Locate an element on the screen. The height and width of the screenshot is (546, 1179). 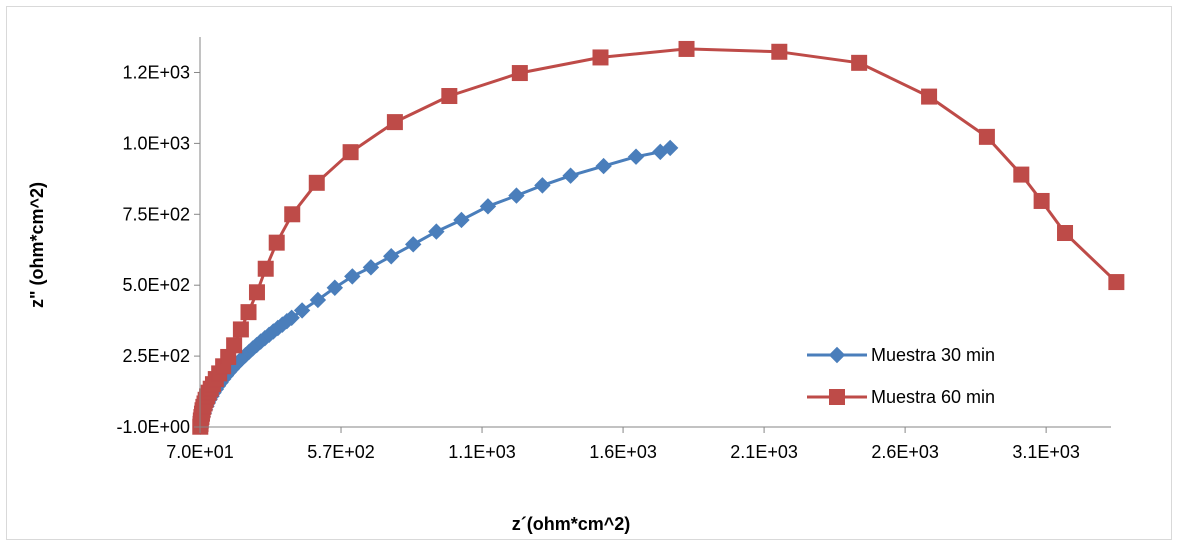
x-tick-label: 2.1E+03 is located at coordinates (764, 452).